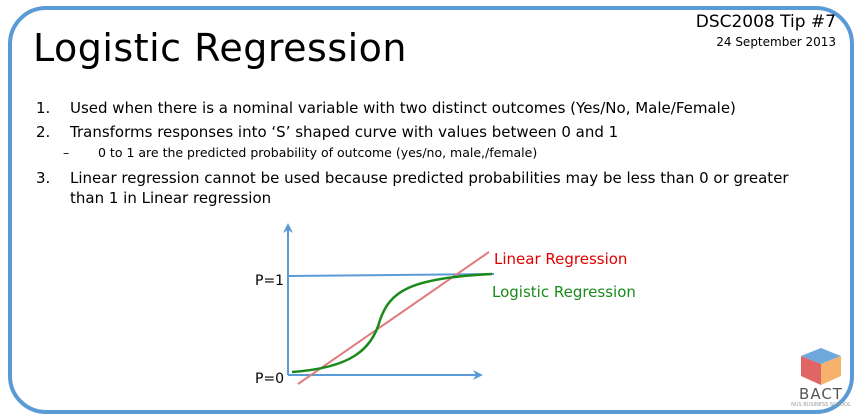 The image size is (866, 417). What do you see at coordinates (269, 281) in the screenshot?
I see `y-top-label: P=1` at bounding box center [269, 281].